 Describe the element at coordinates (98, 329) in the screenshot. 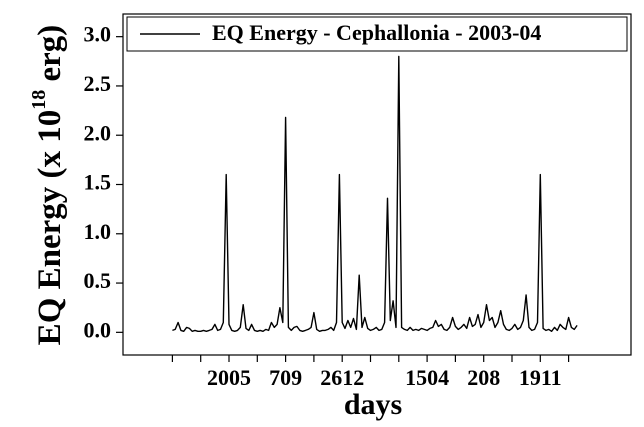

I see `y-tick-label: 0.0` at that location.